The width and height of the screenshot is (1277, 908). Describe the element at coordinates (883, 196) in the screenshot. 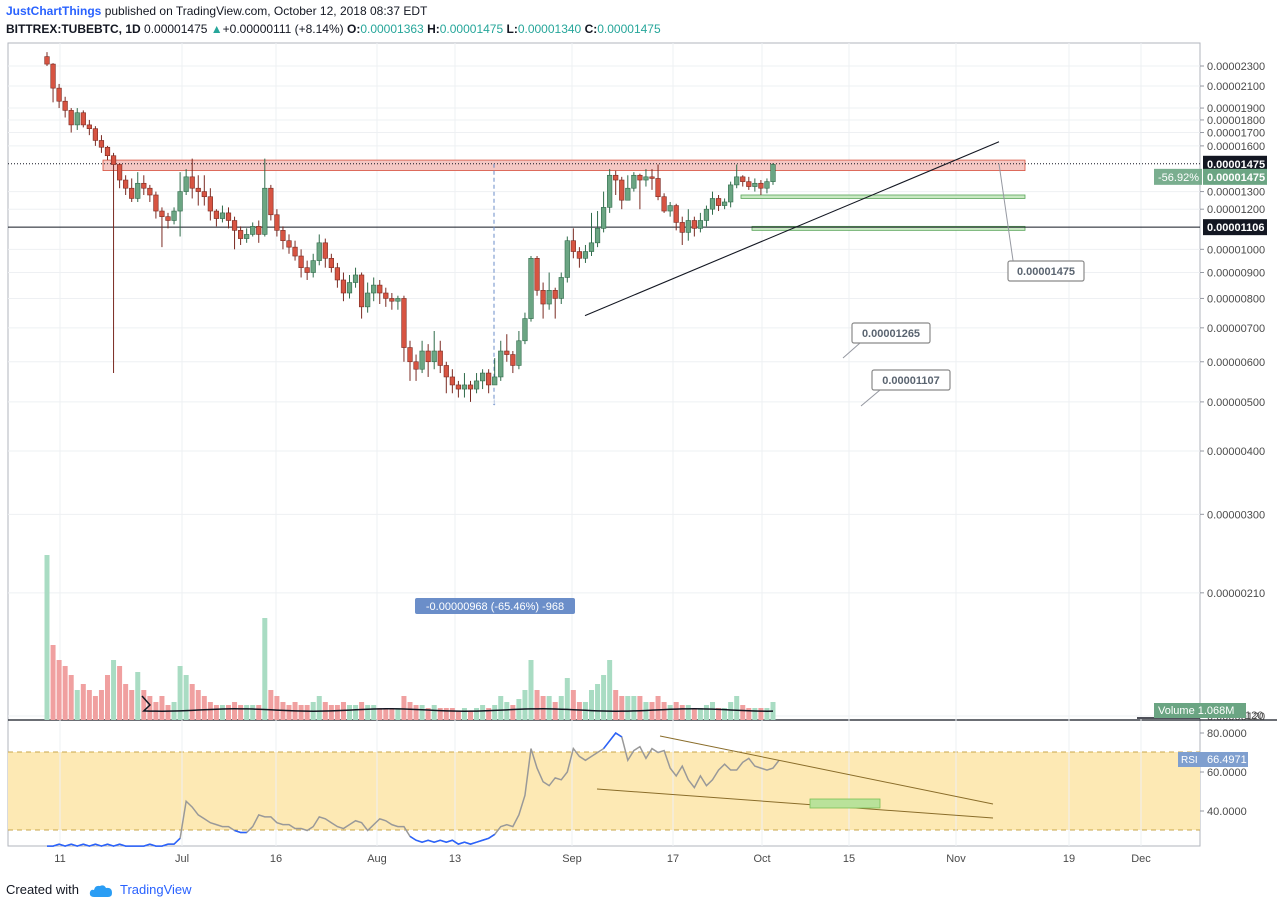

I see `support-zone-upper` at that location.